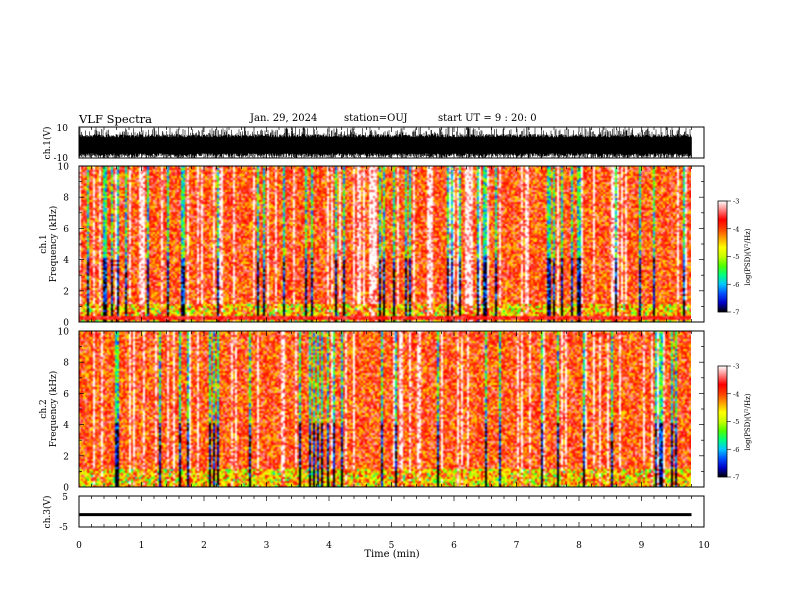 The image size is (792, 612). I want to click on ch1-ytick-top: 10, so click(63, 129).